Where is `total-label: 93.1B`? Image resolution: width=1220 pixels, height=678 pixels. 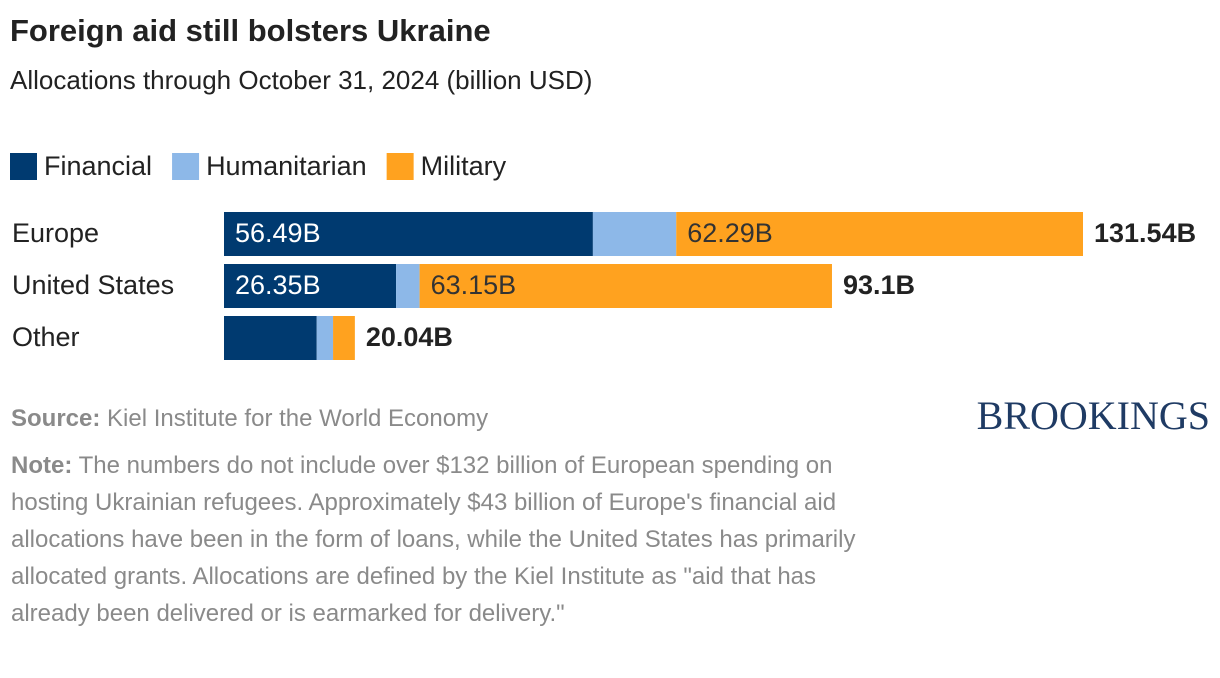
total-label: 93.1B is located at coordinates (879, 285).